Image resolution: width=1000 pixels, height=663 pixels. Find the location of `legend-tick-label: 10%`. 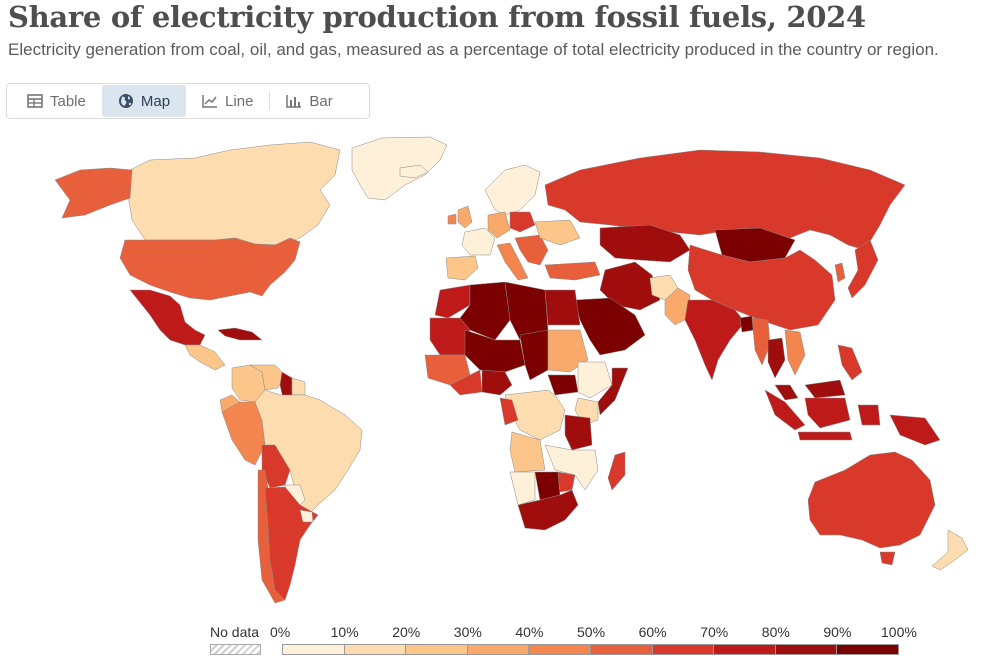

legend-tick-label: 10% is located at coordinates (344, 632).